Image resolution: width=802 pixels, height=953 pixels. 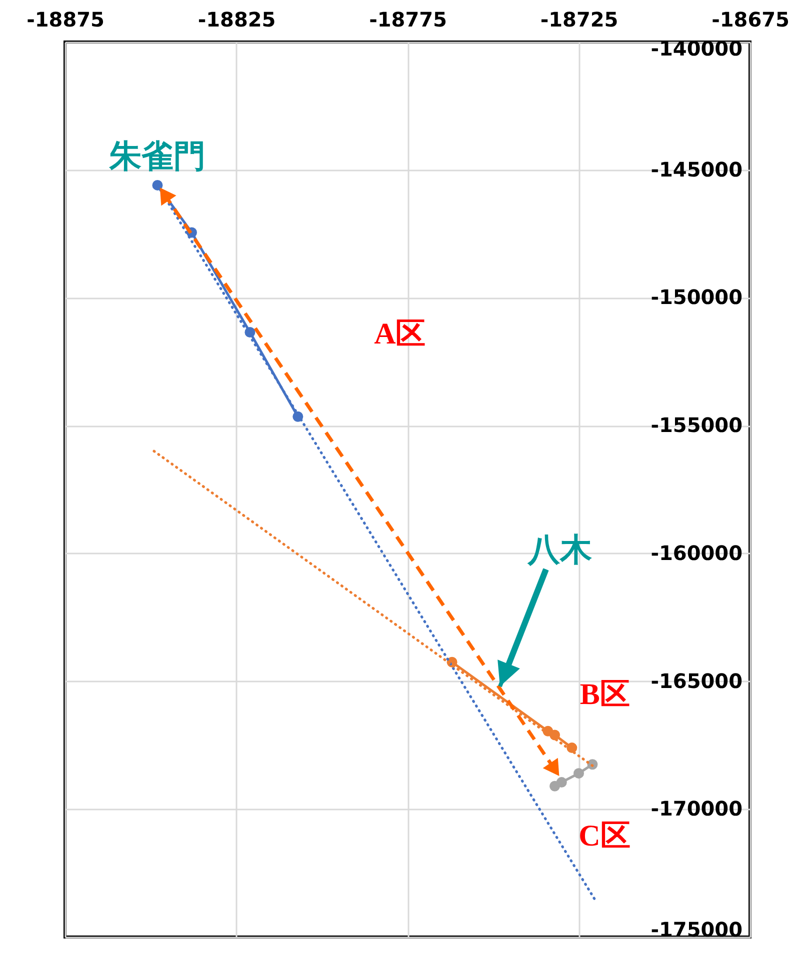 What do you see at coordinates (237, 20) in the screenshot?
I see `x-tick-label: -18825` at bounding box center [237, 20].